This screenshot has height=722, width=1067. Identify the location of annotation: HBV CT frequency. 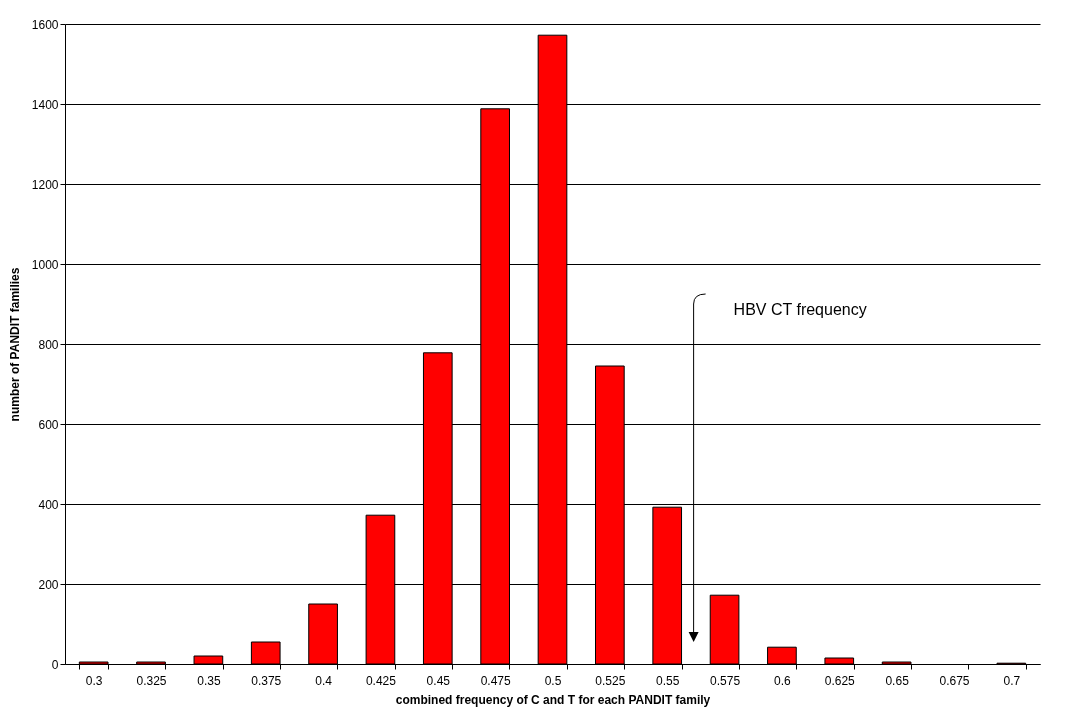
(800, 309).